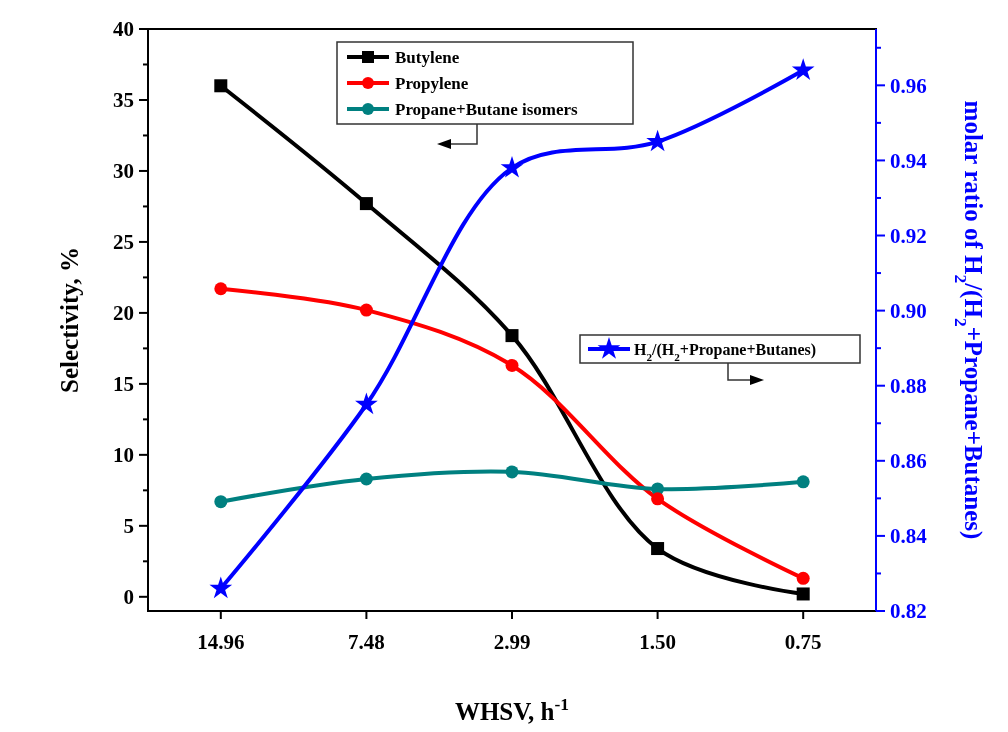 This screenshot has height=732, width=1008. What do you see at coordinates (725, 351) in the screenshot?
I see `legend-label: H$_{2}$/(H$_{2}$+Propane+Butanes)` at bounding box center [725, 351].